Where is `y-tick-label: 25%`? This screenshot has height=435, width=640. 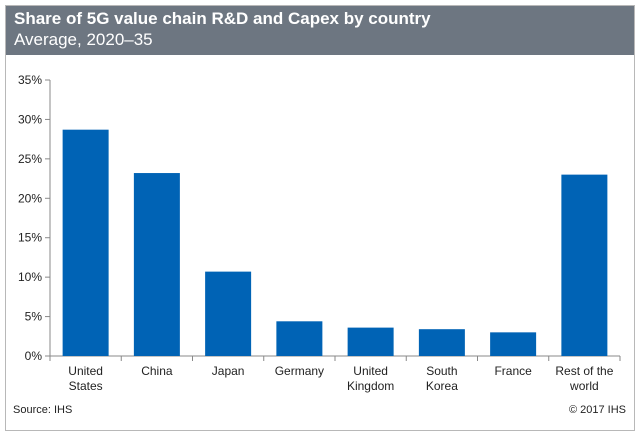 y-tick-label: 25% is located at coordinates (30, 159).